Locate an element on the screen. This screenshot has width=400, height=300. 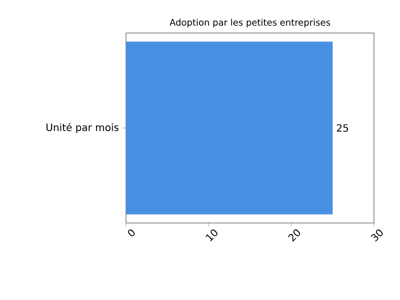
chart-title: Adoption par les petites entreprises is located at coordinates (250, 23).